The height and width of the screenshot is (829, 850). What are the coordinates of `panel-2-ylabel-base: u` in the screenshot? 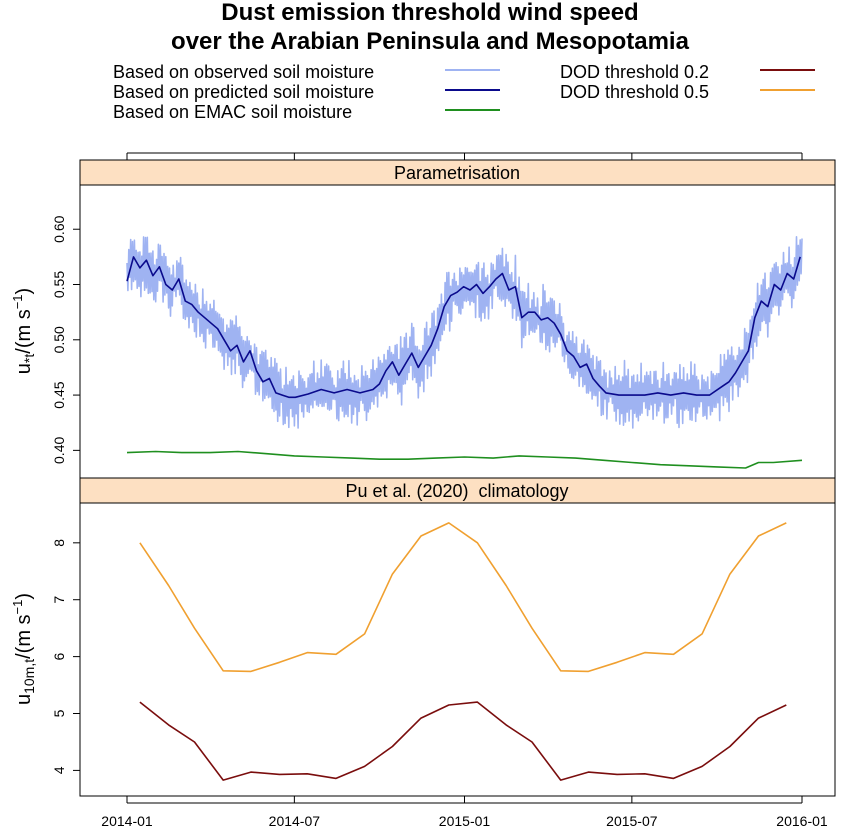 It's located at (24, 699).